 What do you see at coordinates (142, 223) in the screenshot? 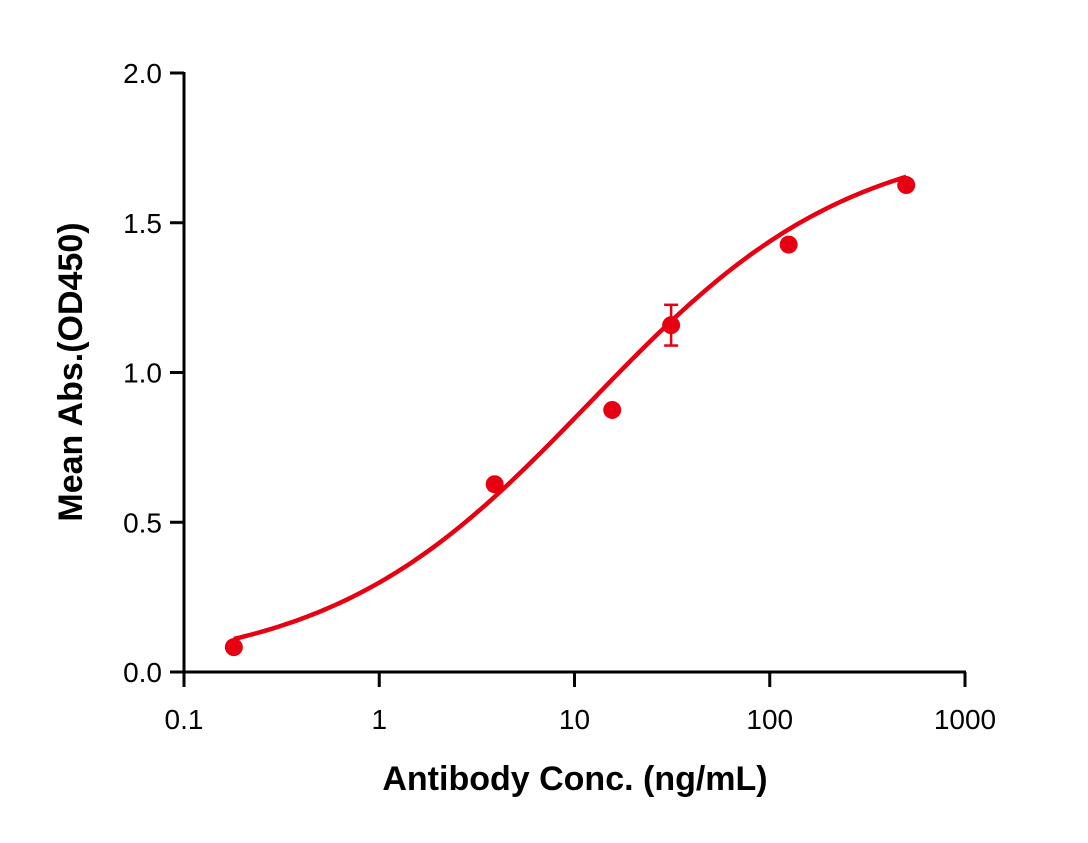
I see `y-tick-label: 1.5` at bounding box center [142, 223].